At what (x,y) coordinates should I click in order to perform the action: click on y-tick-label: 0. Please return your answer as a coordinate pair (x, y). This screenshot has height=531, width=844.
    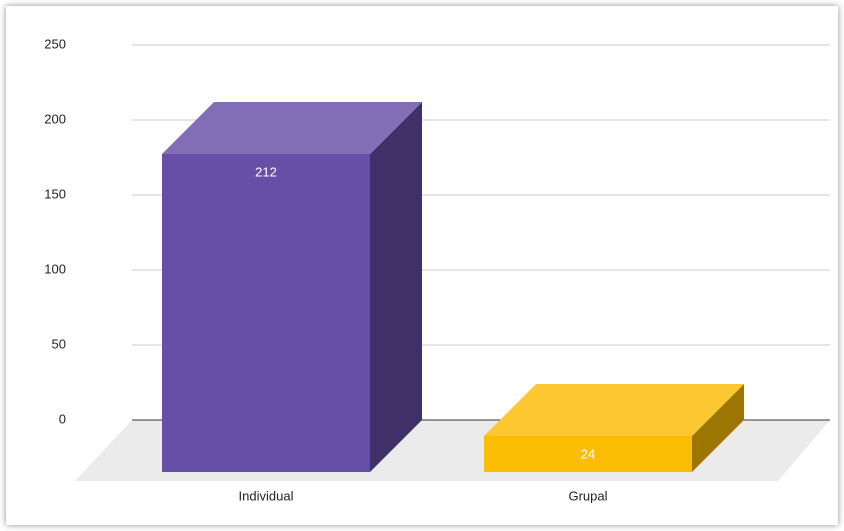
    Looking at the image, I should click on (62, 418).